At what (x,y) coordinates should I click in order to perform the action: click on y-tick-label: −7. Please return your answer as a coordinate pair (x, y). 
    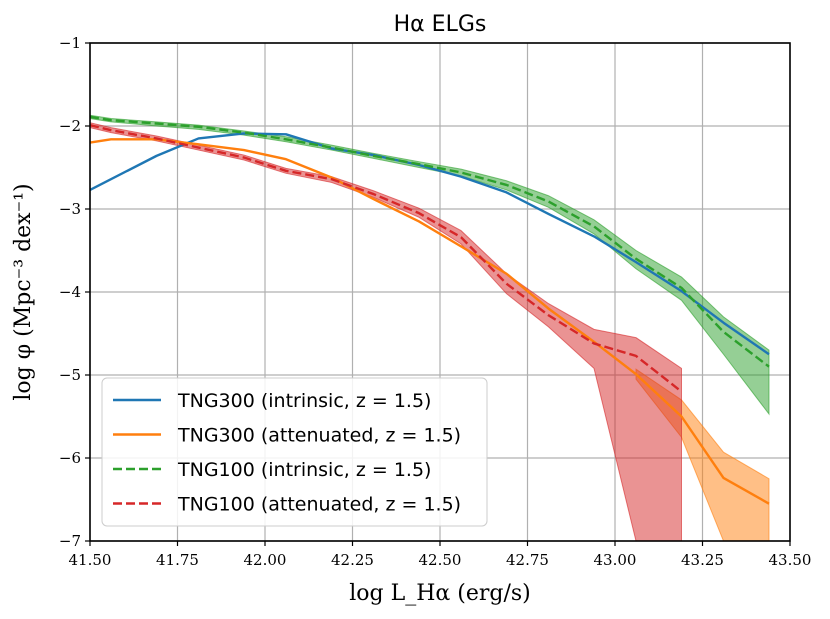
    Looking at the image, I should click on (70, 541).